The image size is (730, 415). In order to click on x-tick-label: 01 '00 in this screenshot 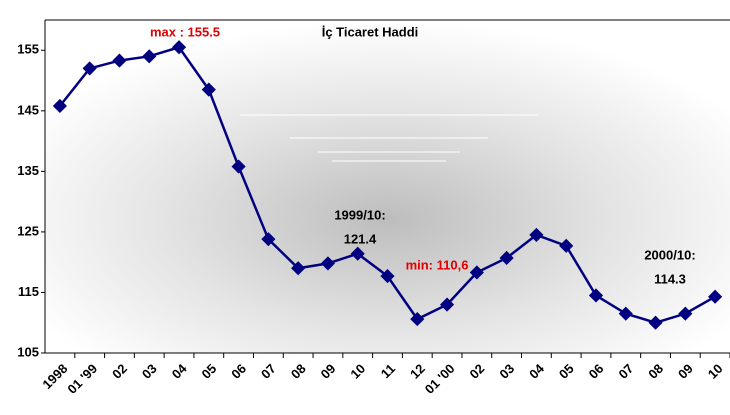, I will do `click(440, 379)`.